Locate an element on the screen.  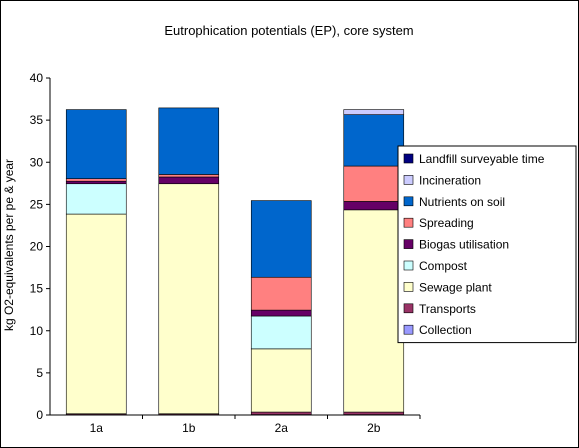
bar-segment-nutrients-on-soil-1a is located at coordinates (96, 144).